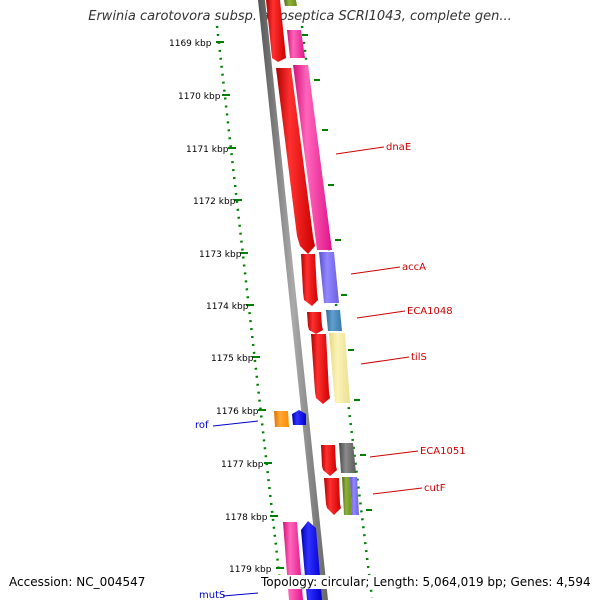 This screenshot has height=600, width=600. Describe the element at coordinates (419, 357) in the screenshot. I see `gene-label-tilS: tilS` at that location.